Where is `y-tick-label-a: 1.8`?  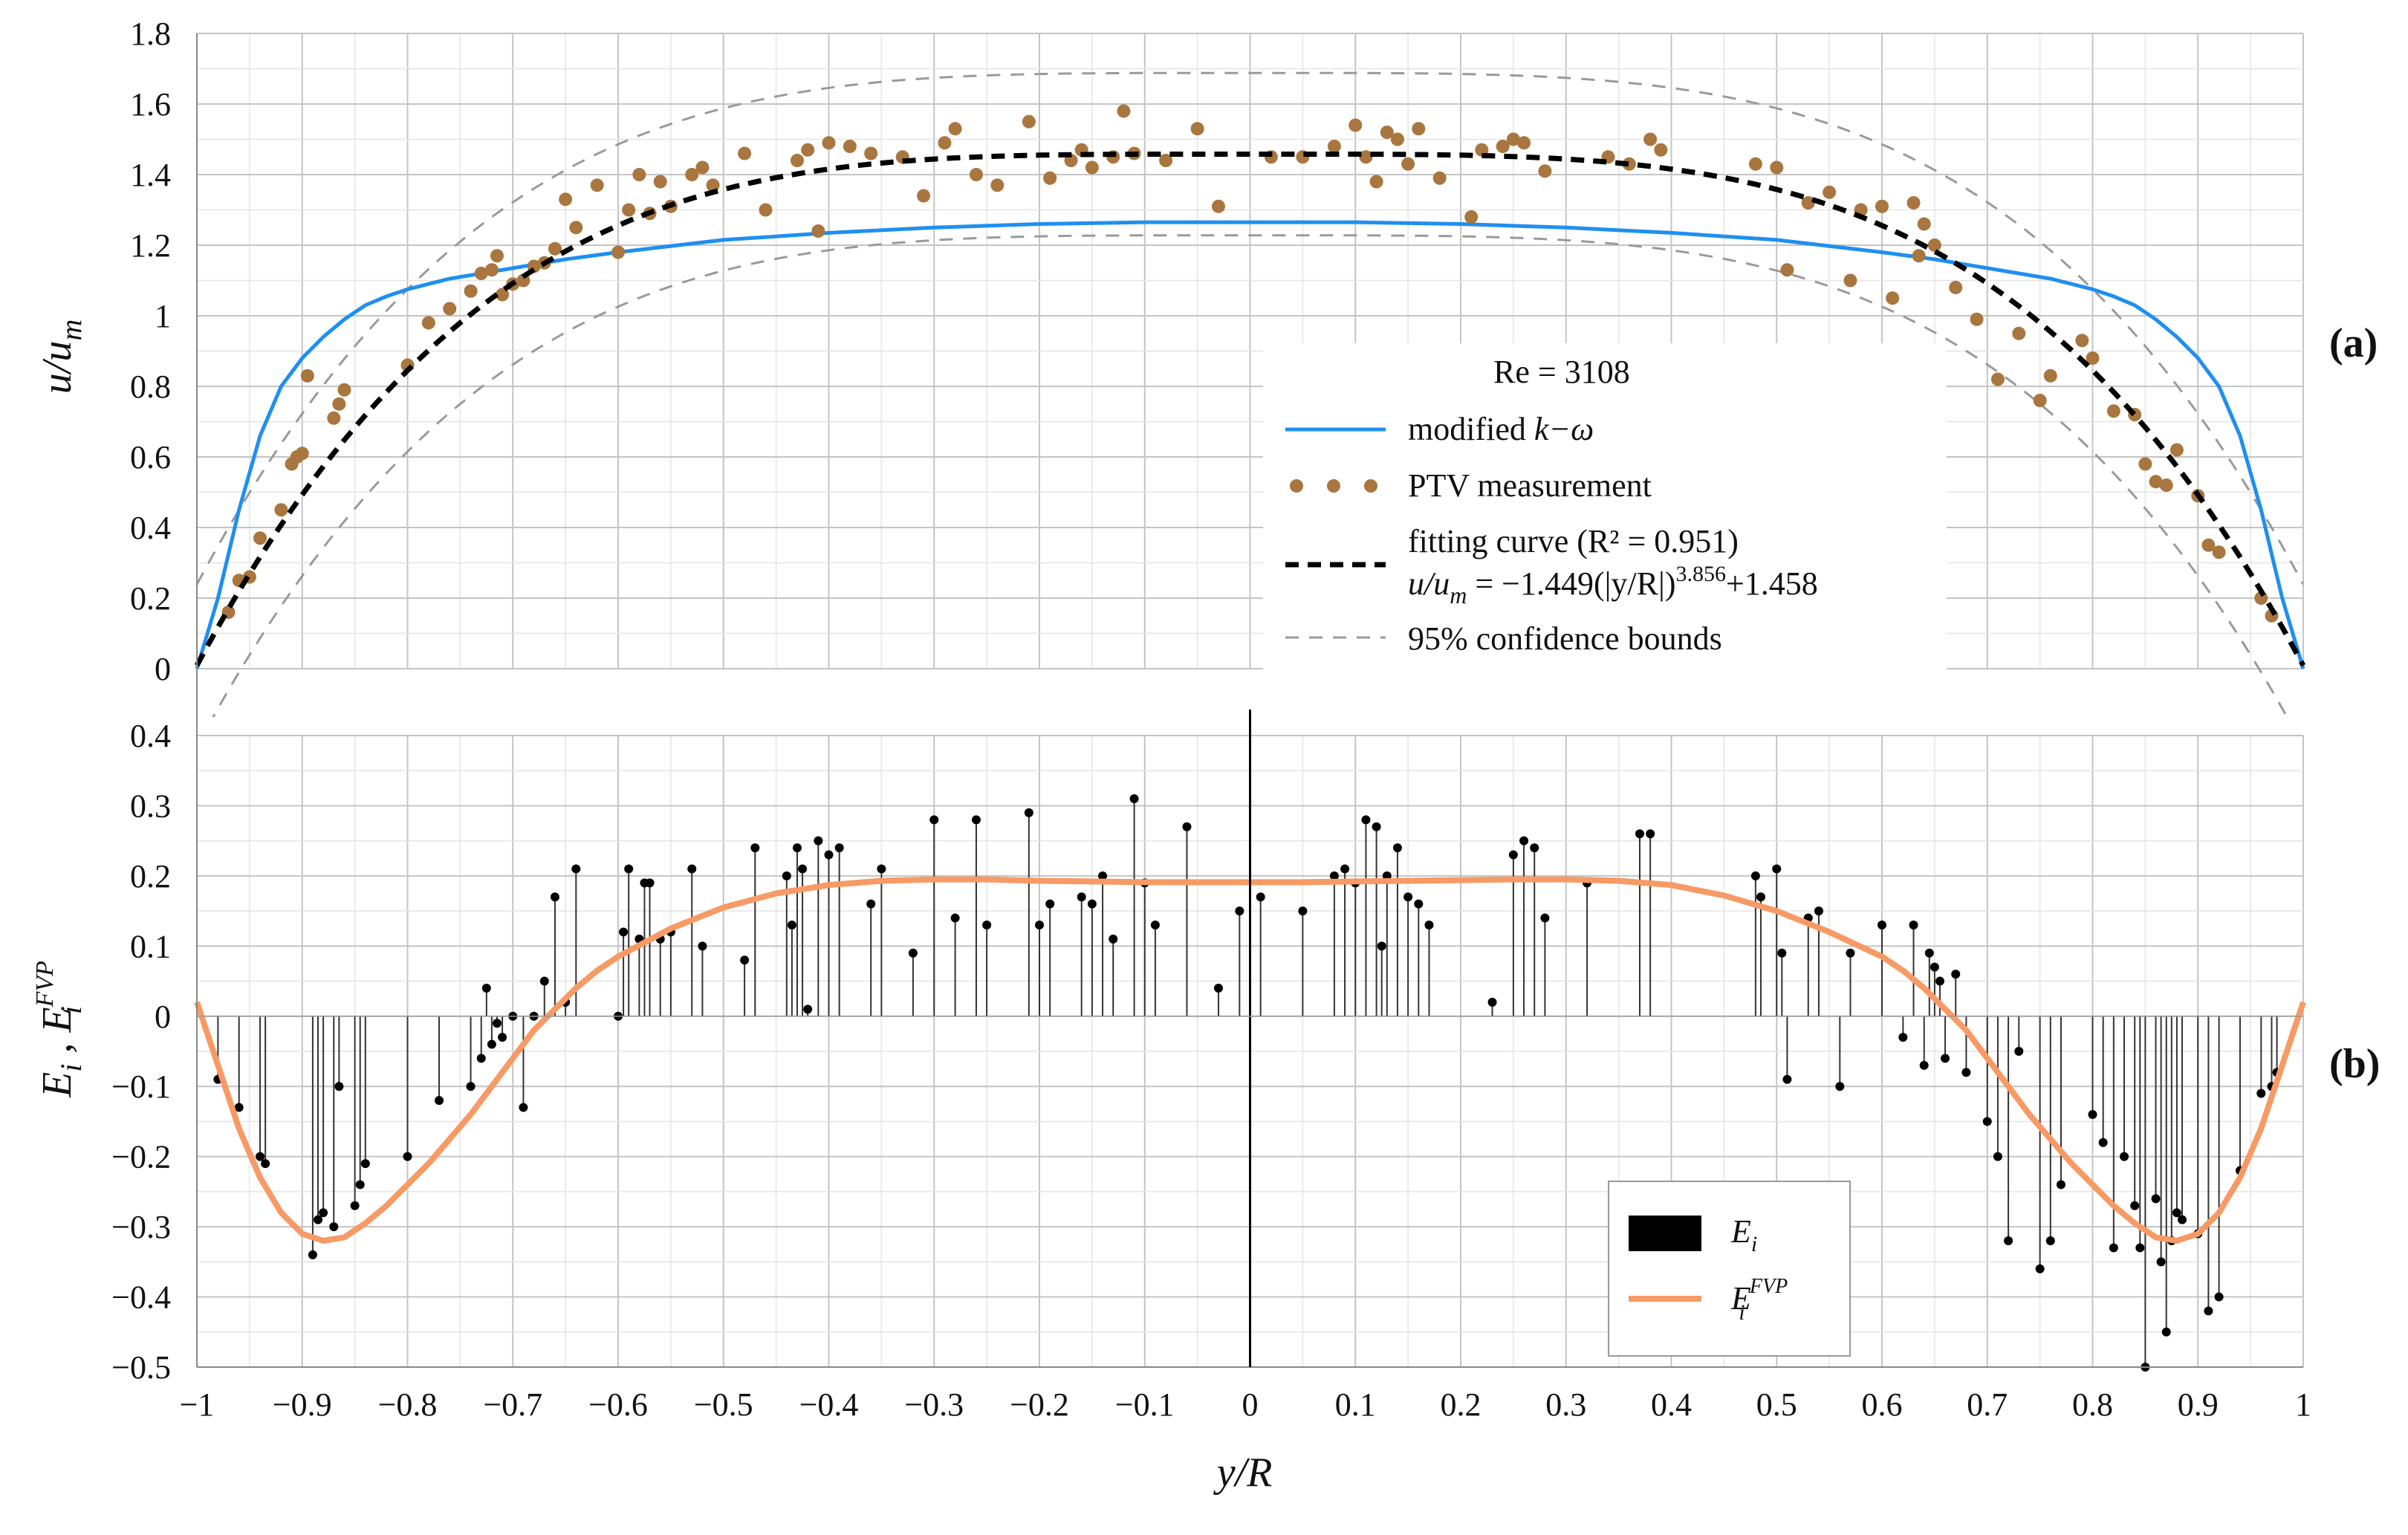
y-tick-label-a: 1.8 is located at coordinates (150, 34).